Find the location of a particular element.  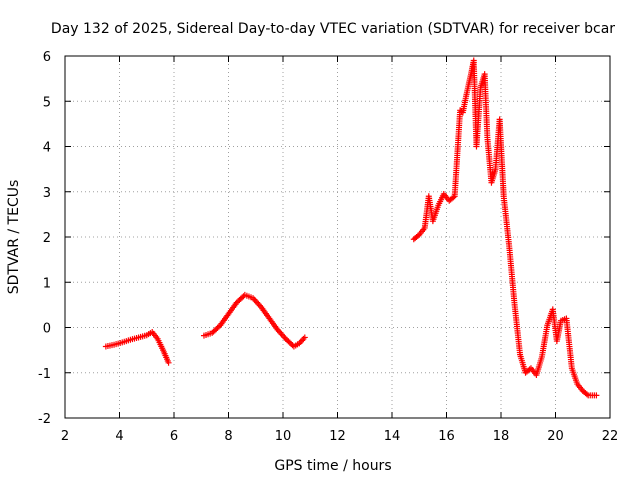

x-tick-label: 2 is located at coordinates (65, 436).